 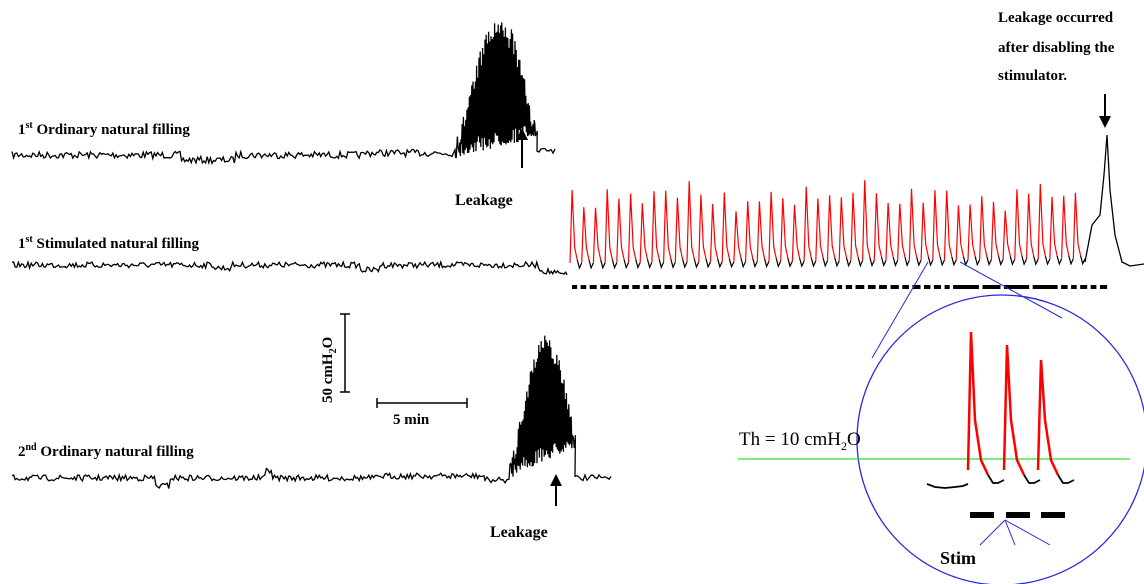 What do you see at coordinates (289, 267) in the screenshot?
I see `trace2-line-baseline` at bounding box center [289, 267].